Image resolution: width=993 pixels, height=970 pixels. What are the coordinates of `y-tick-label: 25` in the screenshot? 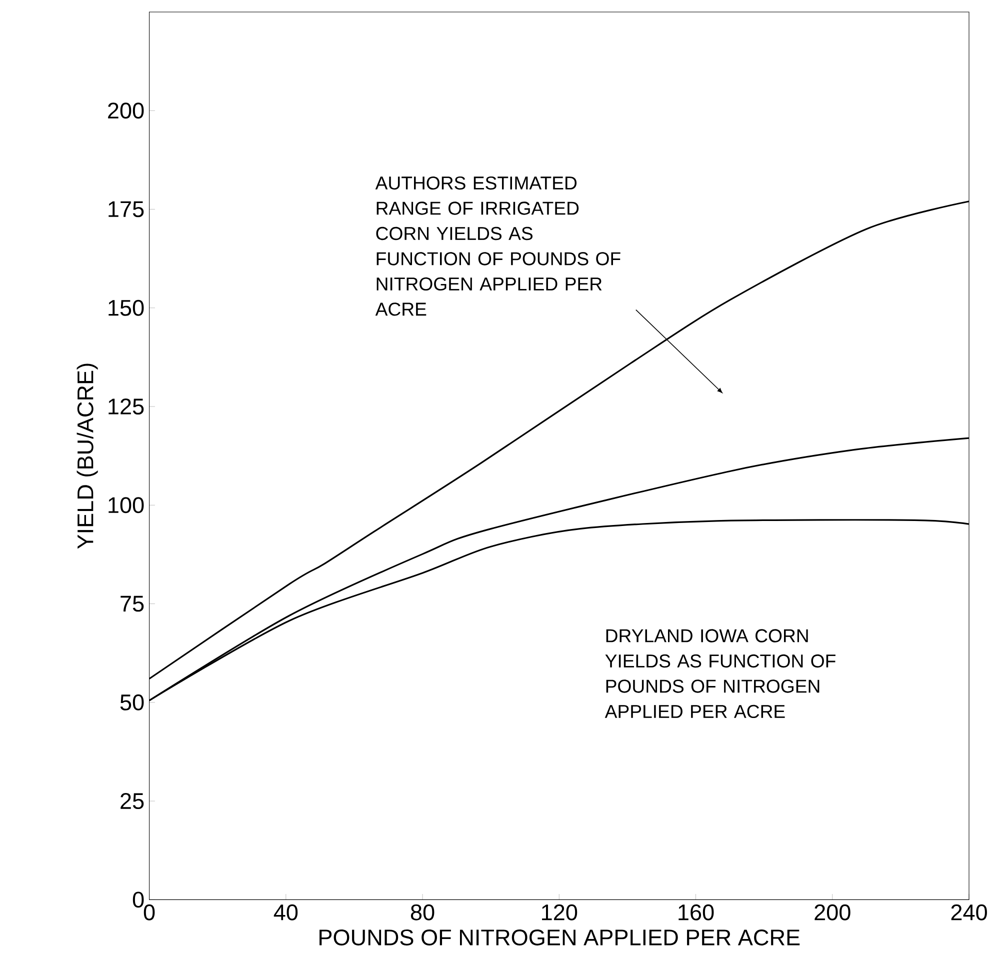 It's located at (132, 800).